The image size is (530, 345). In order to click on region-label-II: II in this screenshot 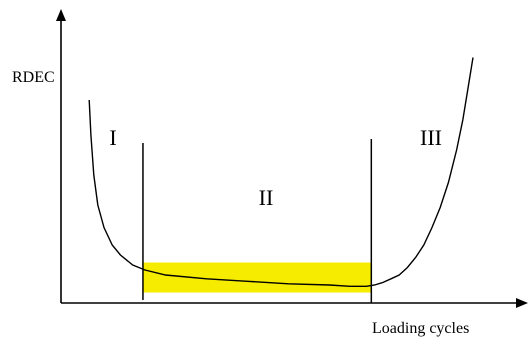, I will do `click(266, 197)`.